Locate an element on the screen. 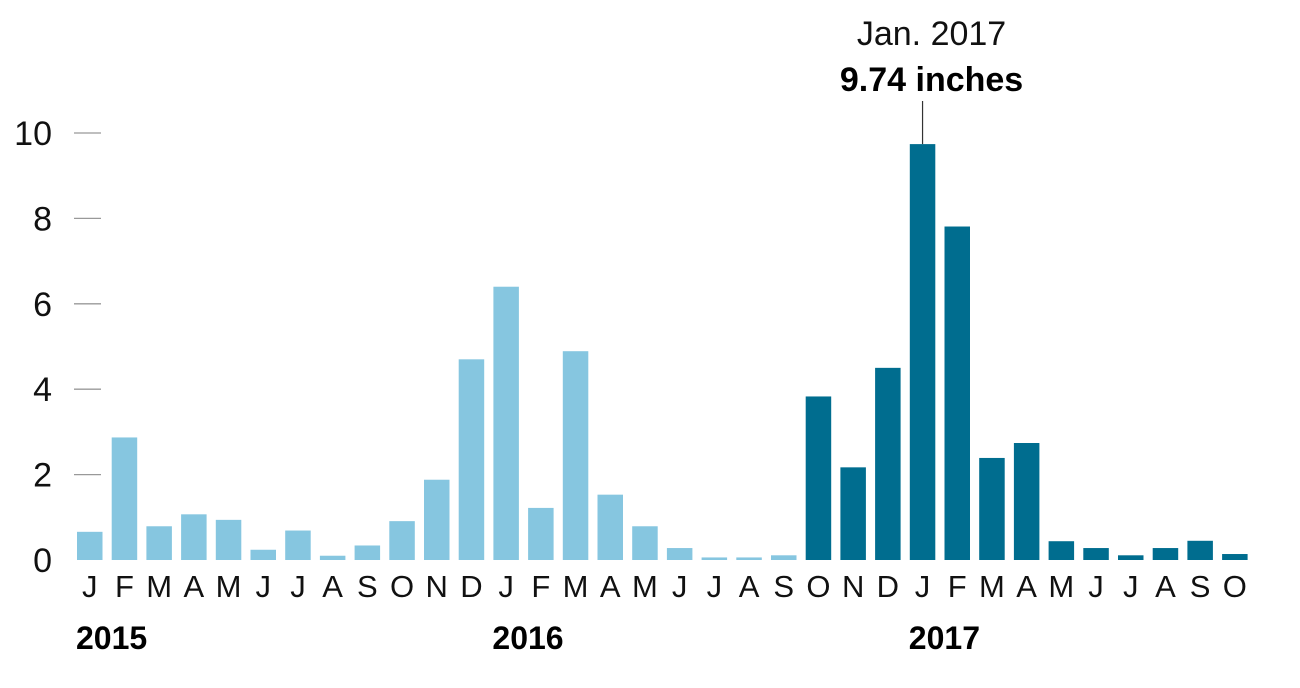 Image resolution: width=1300 pixels, height=688 pixels. y-tick-label: 0 is located at coordinates (42, 561).